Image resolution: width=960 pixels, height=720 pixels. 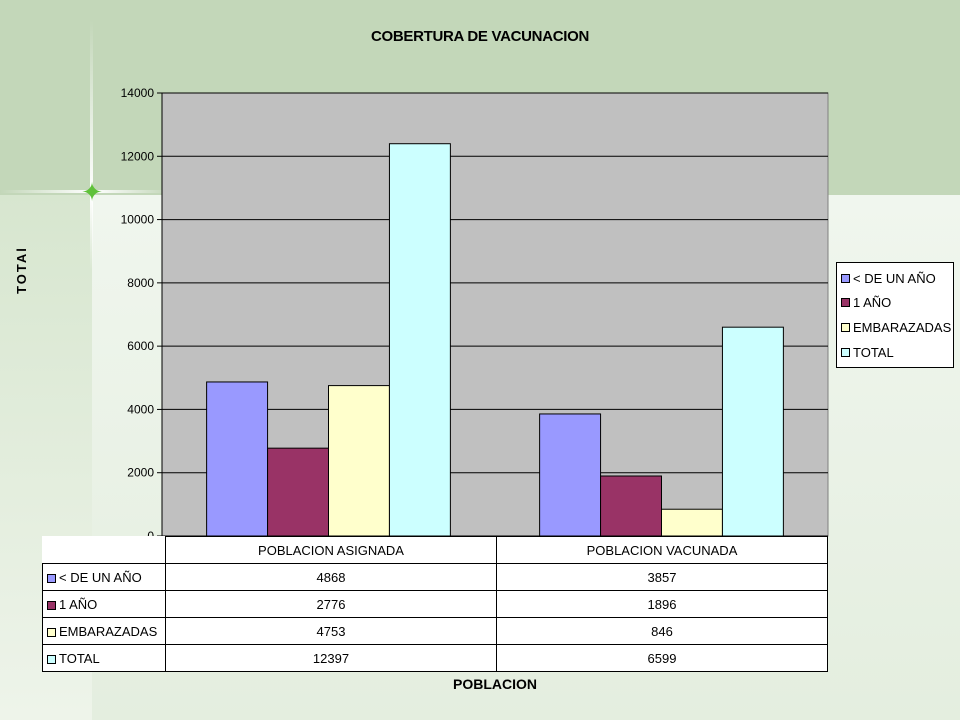 I want to click on y-tick-label: 2000, so click(x=140, y=473).